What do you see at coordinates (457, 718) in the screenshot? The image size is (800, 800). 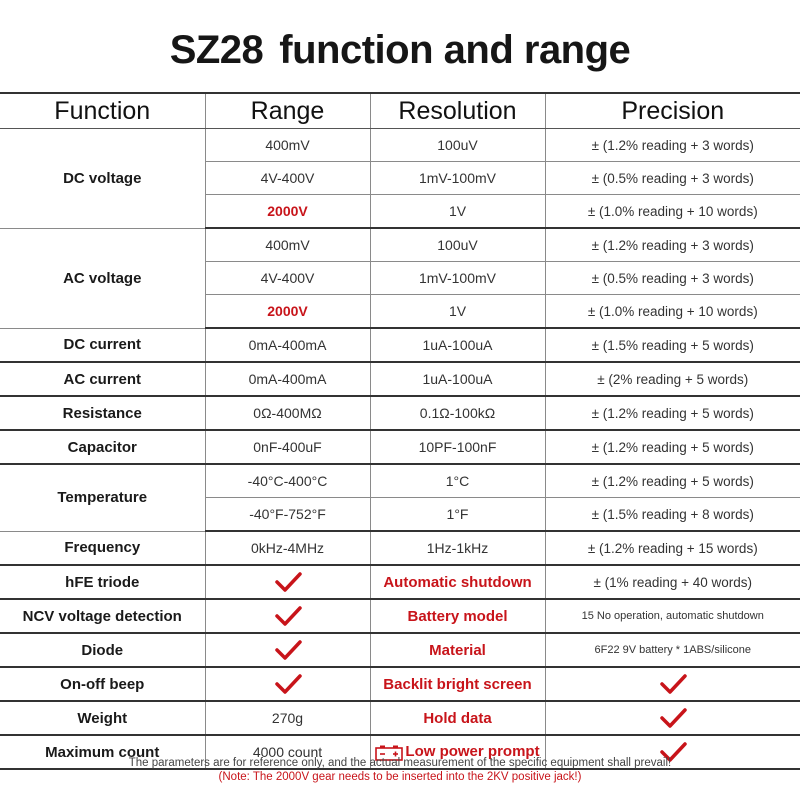 I see `feature-hold-data: Hold data` at bounding box center [457, 718].